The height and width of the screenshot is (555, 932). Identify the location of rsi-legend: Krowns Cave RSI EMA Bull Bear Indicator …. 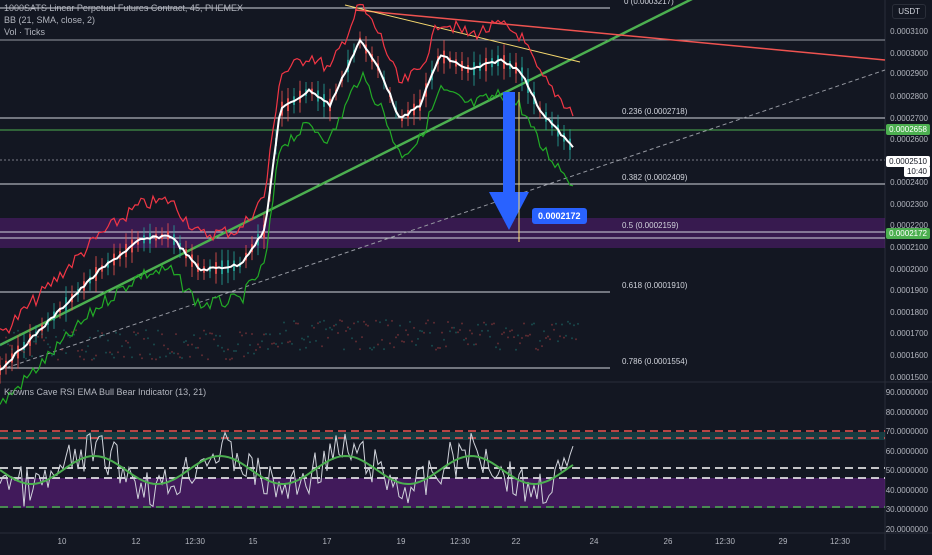
(105, 392).